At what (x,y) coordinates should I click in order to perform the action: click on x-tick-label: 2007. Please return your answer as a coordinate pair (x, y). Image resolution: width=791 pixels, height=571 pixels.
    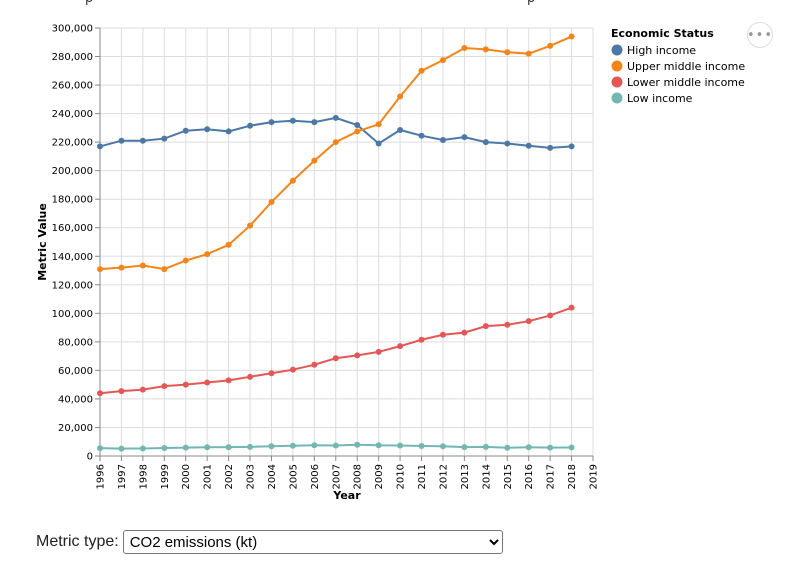
    Looking at the image, I should click on (336, 476).